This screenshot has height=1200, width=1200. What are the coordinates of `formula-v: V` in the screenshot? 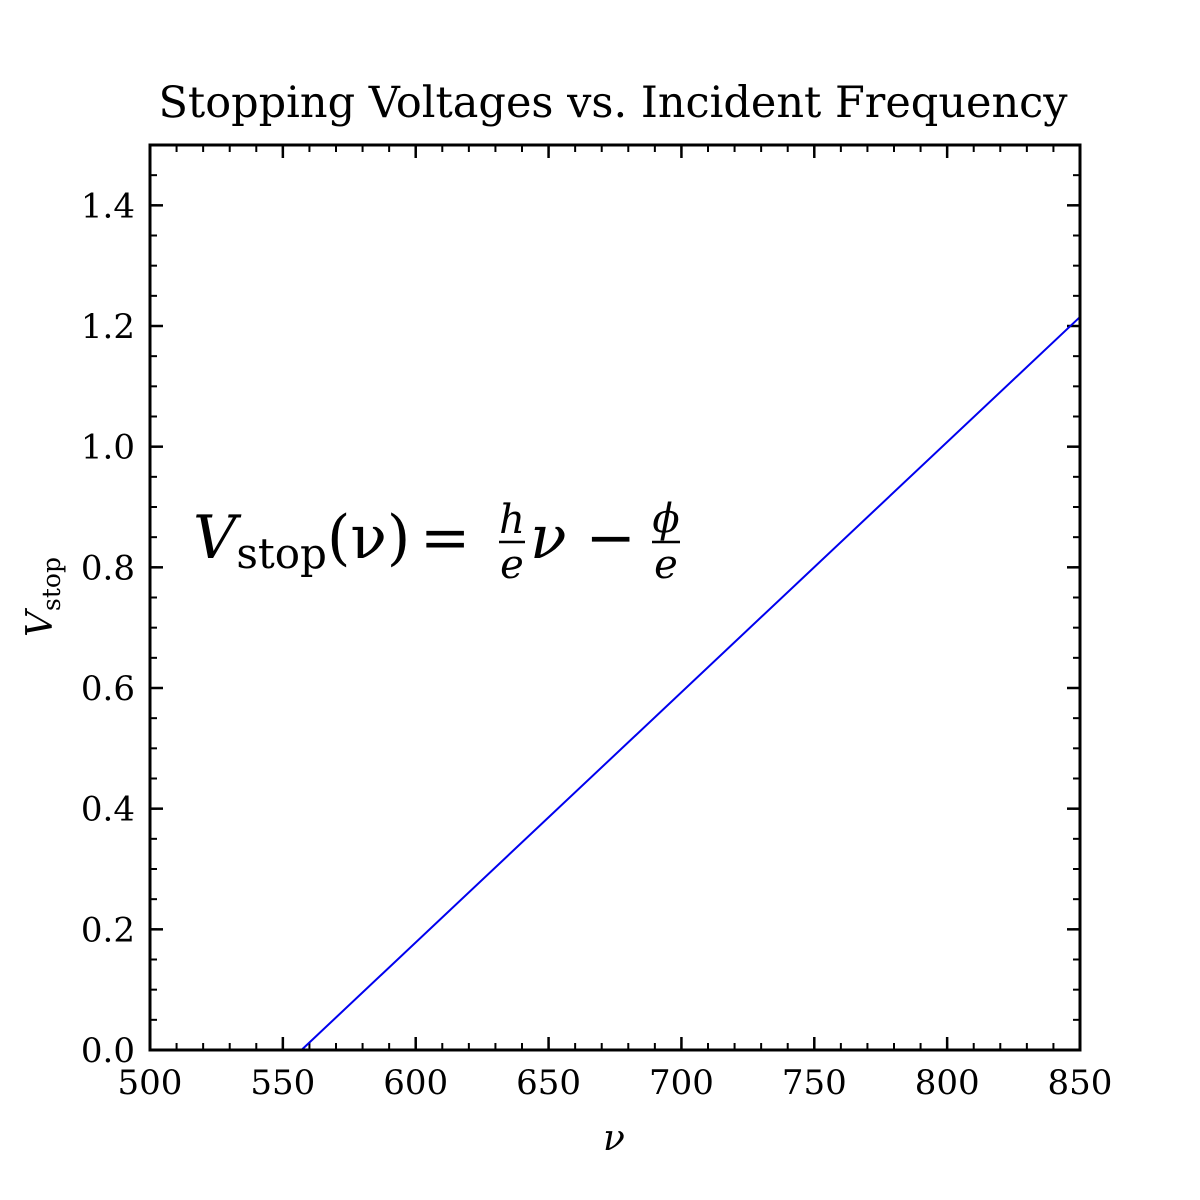 It's located at (217, 538).